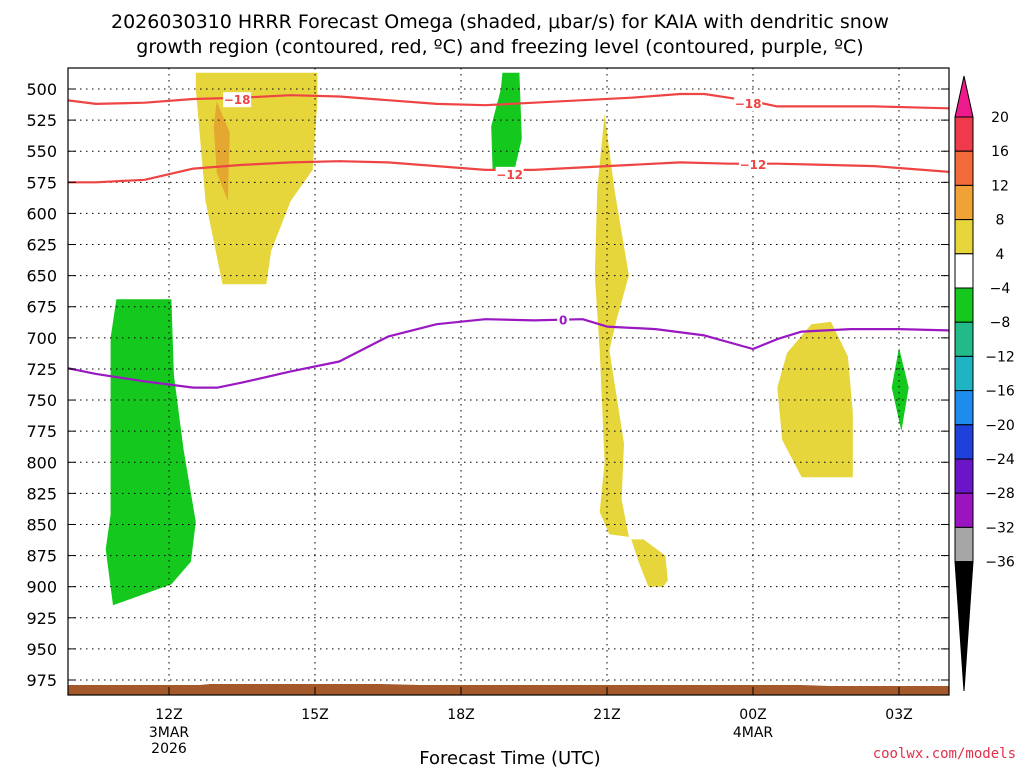 Image resolution: width=1024 pixels, height=768 pixels. What do you see at coordinates (506, 121) in the screenshot?
I see `omega-neg-4-b` at bounding box center [506, 121].